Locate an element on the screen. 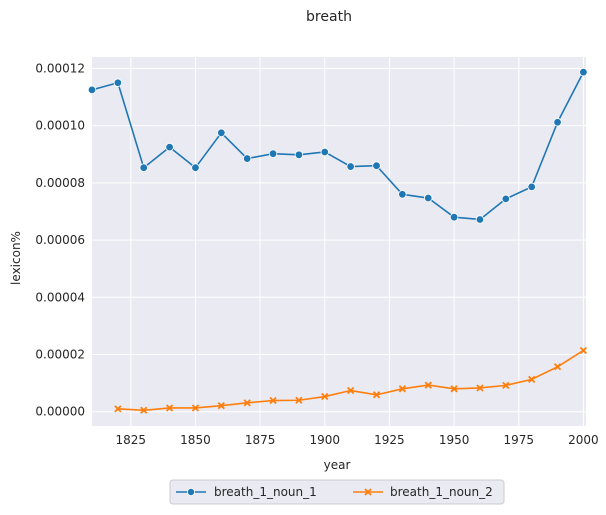 The width and height of the screenshot is (606, 515). y-axis-label: lexicon% is located at coordinates (16, 258).